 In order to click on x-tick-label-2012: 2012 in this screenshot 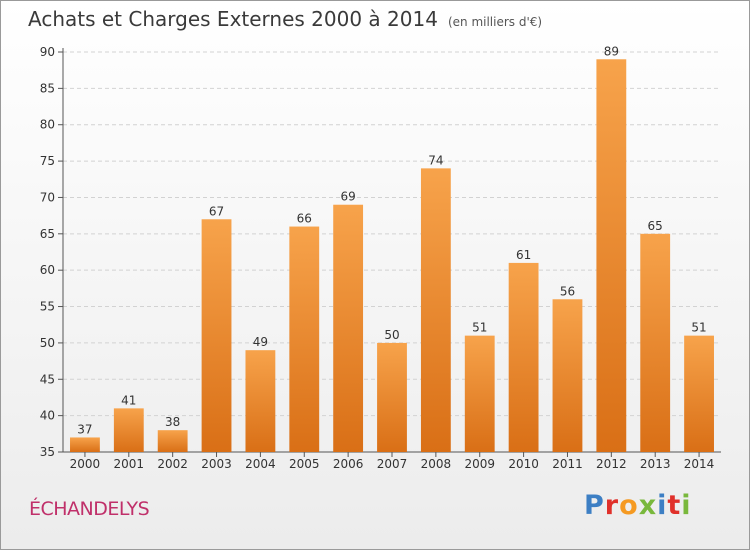, I will do `click(611, 464)`.